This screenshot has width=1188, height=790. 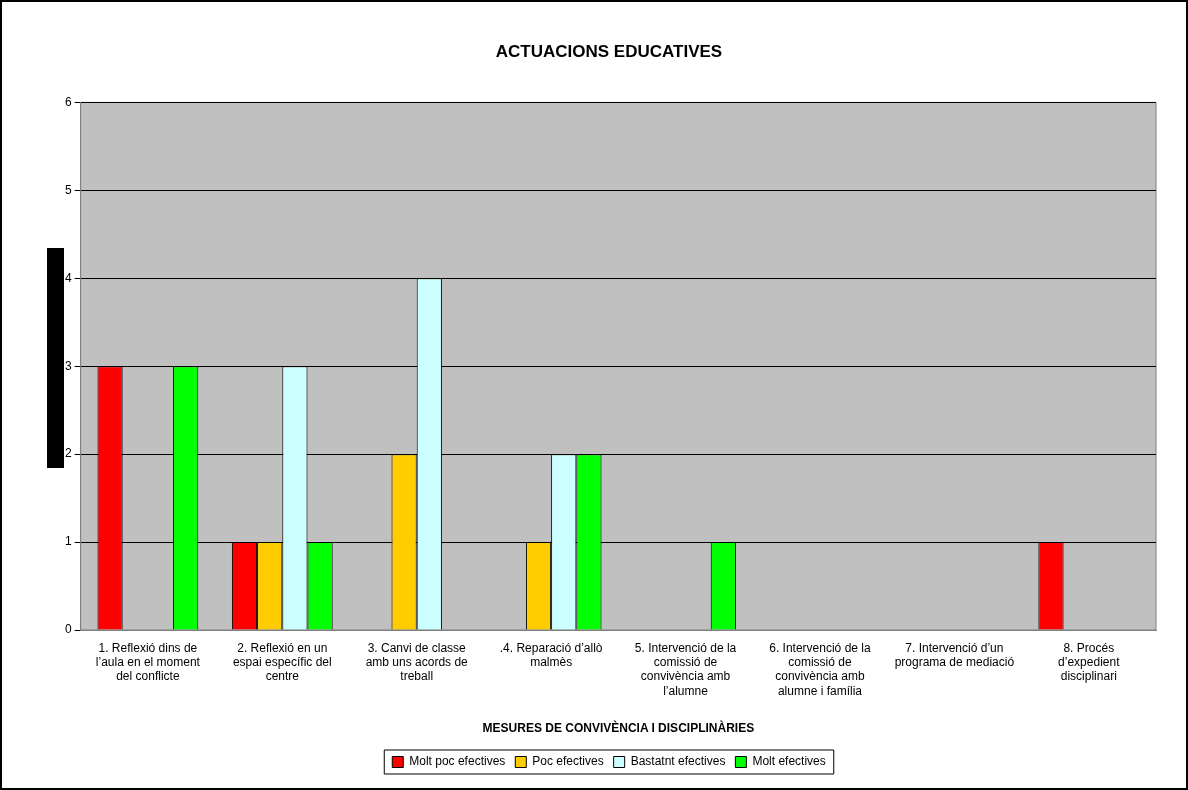 I want to click on legend-label: Molt efectives, so click(x=789, y=761).